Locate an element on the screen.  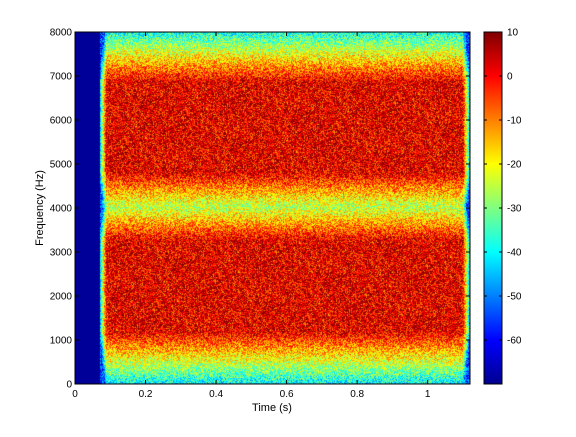
x-tick-label: 0.6 is located at coordinates (287, 394).